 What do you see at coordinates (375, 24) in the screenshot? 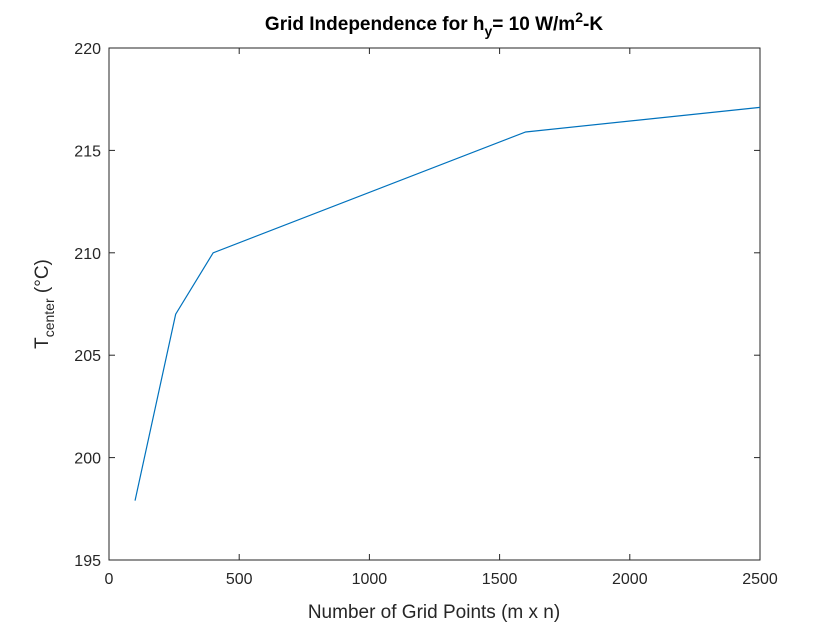
I see `chart-title-prefix: Grid Independence for h` at bounding box center [375, 24].